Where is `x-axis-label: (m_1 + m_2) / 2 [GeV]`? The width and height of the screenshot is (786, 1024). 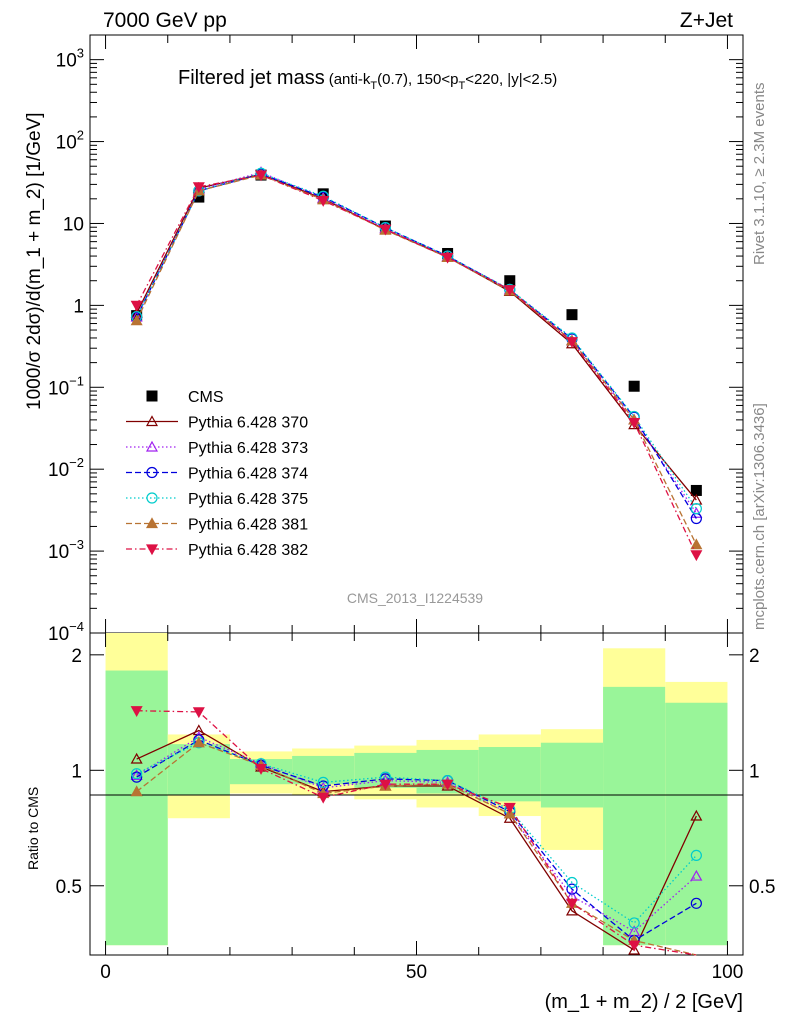
x-axis-label: (m_1 + m_2) / 2 [GeV] is located at coordinates (644, 1002).